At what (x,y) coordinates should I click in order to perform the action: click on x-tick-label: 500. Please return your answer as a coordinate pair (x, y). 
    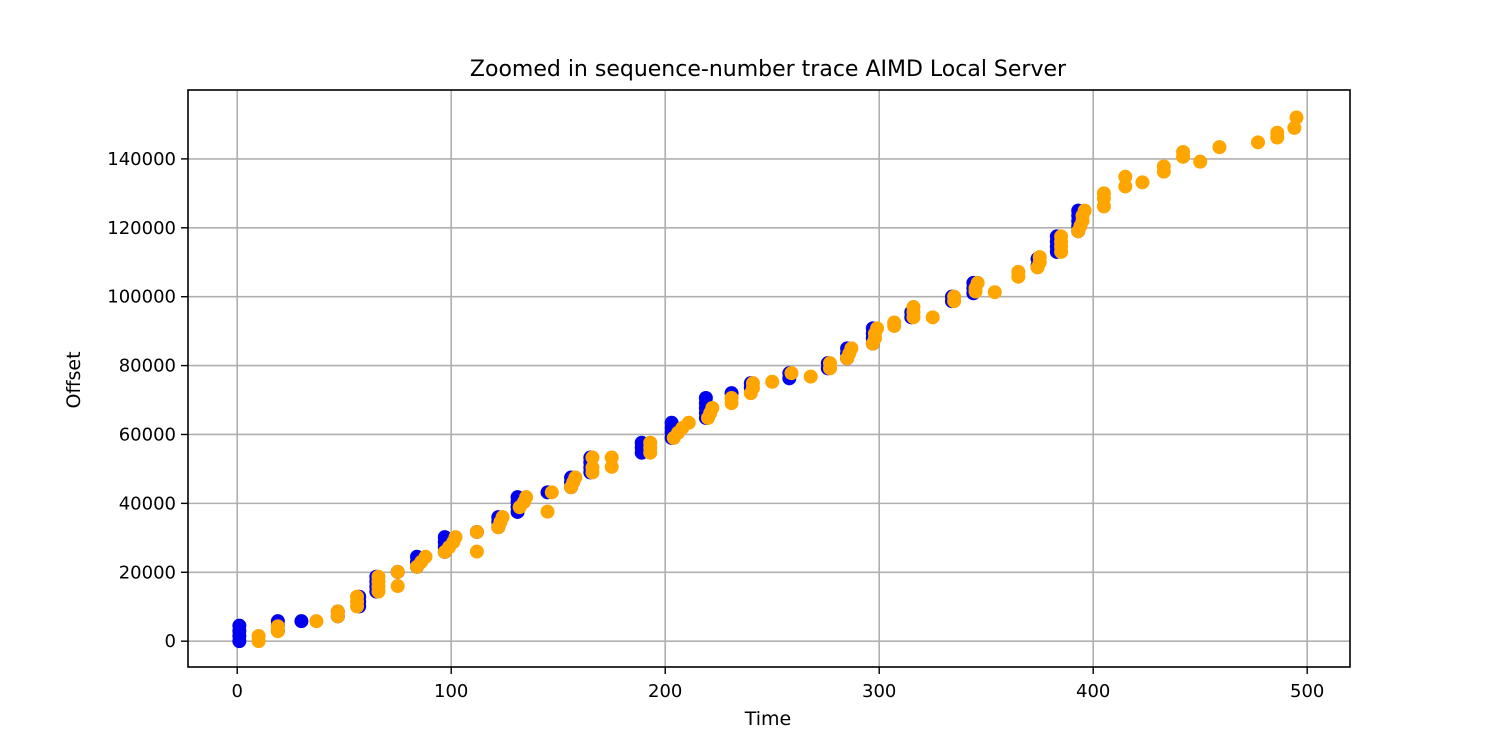
    Looking at the image, I should click on (1307, 691).